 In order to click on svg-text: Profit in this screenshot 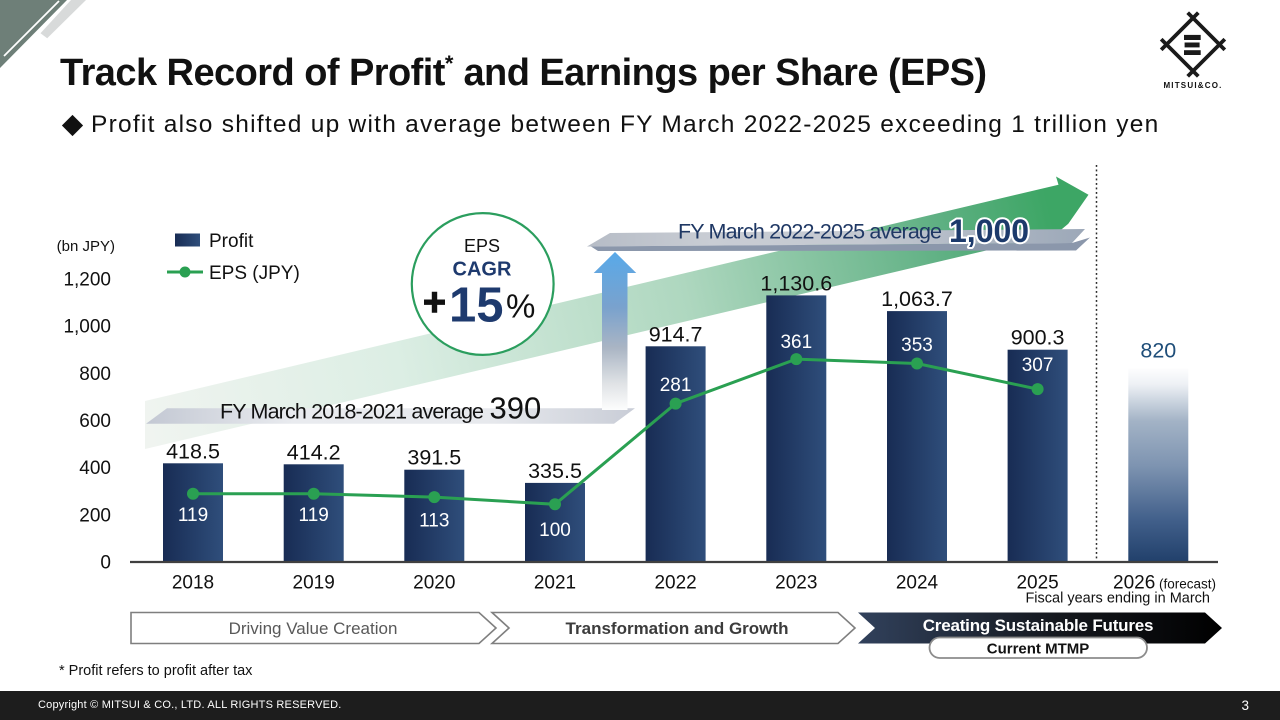, I will do `click(231, 241)`.